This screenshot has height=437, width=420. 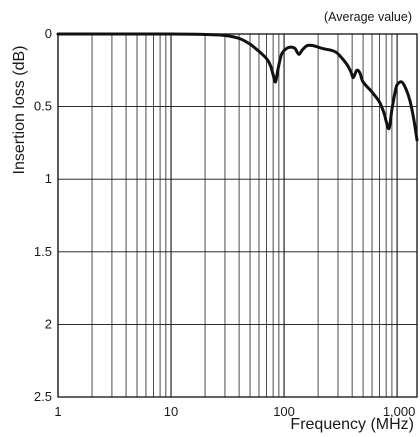 What do you see at coordinates (43, 215) in the screenshot?
I see `y-tick-labels: 0 0.5 1 1.5 2 2.5` at bounding box center [43, 215].